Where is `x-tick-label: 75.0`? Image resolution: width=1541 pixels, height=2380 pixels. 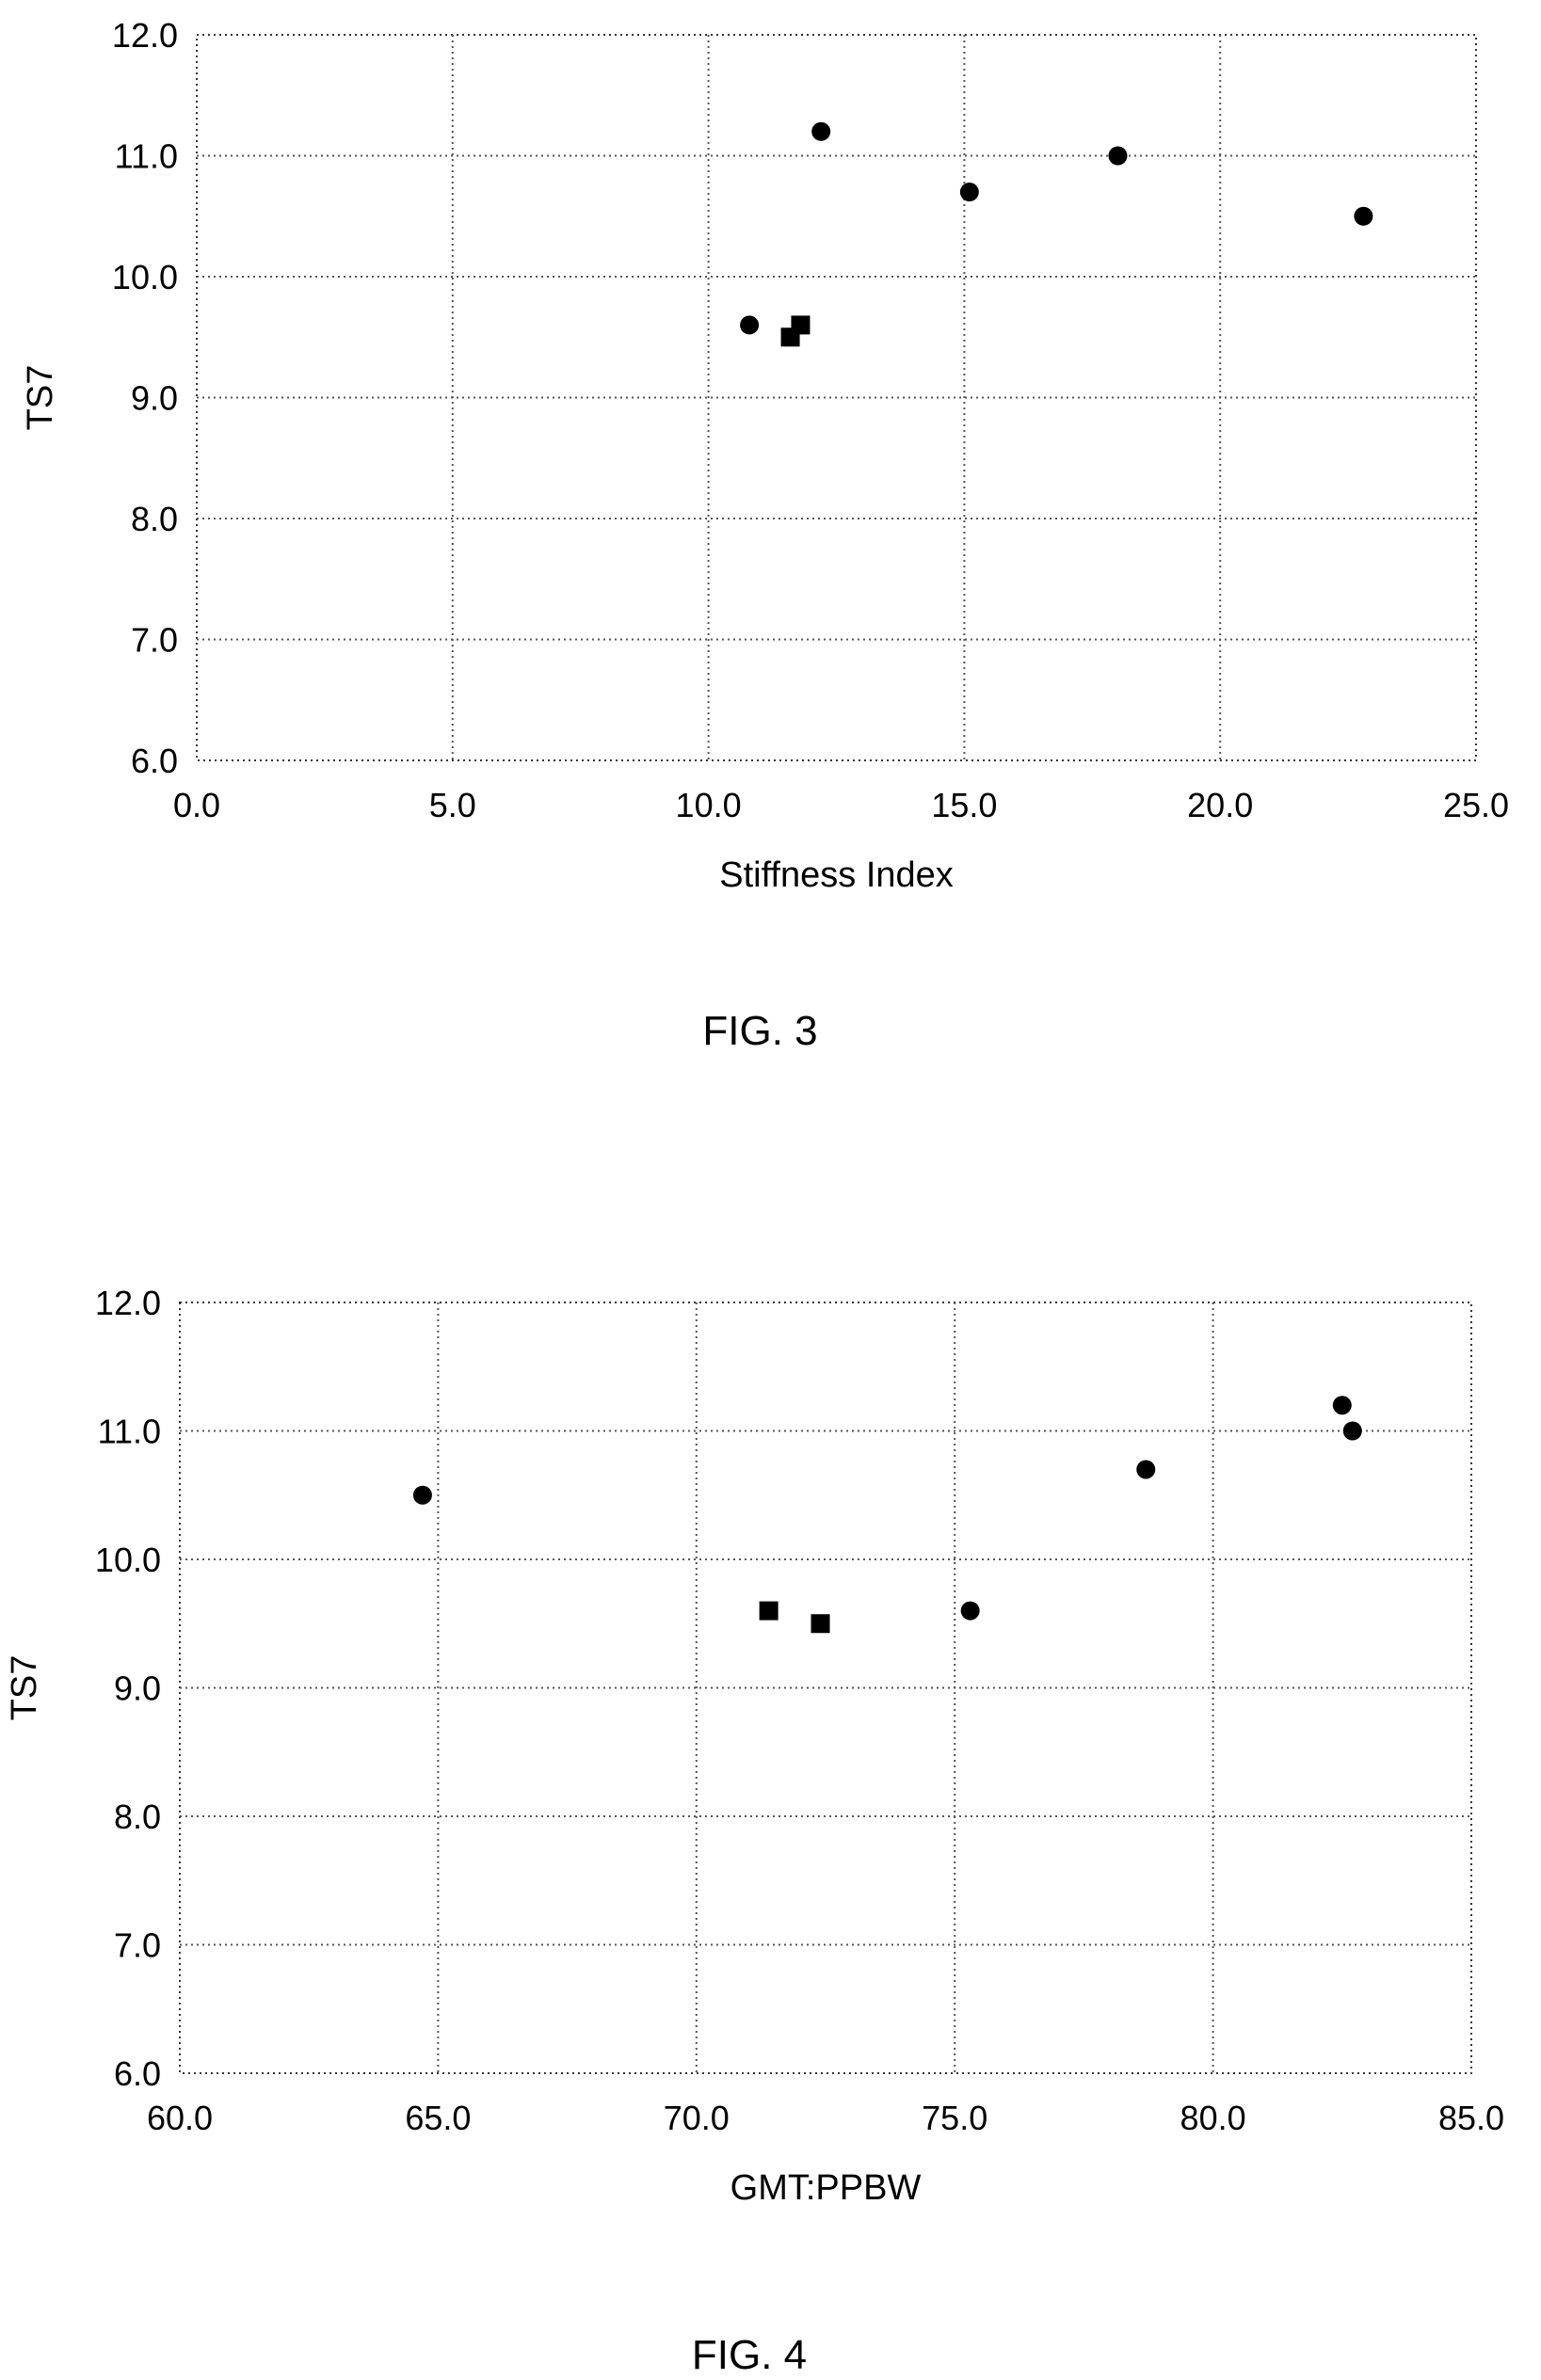
x-tick-label: 75.0 is located at coordinates (954, 2118).